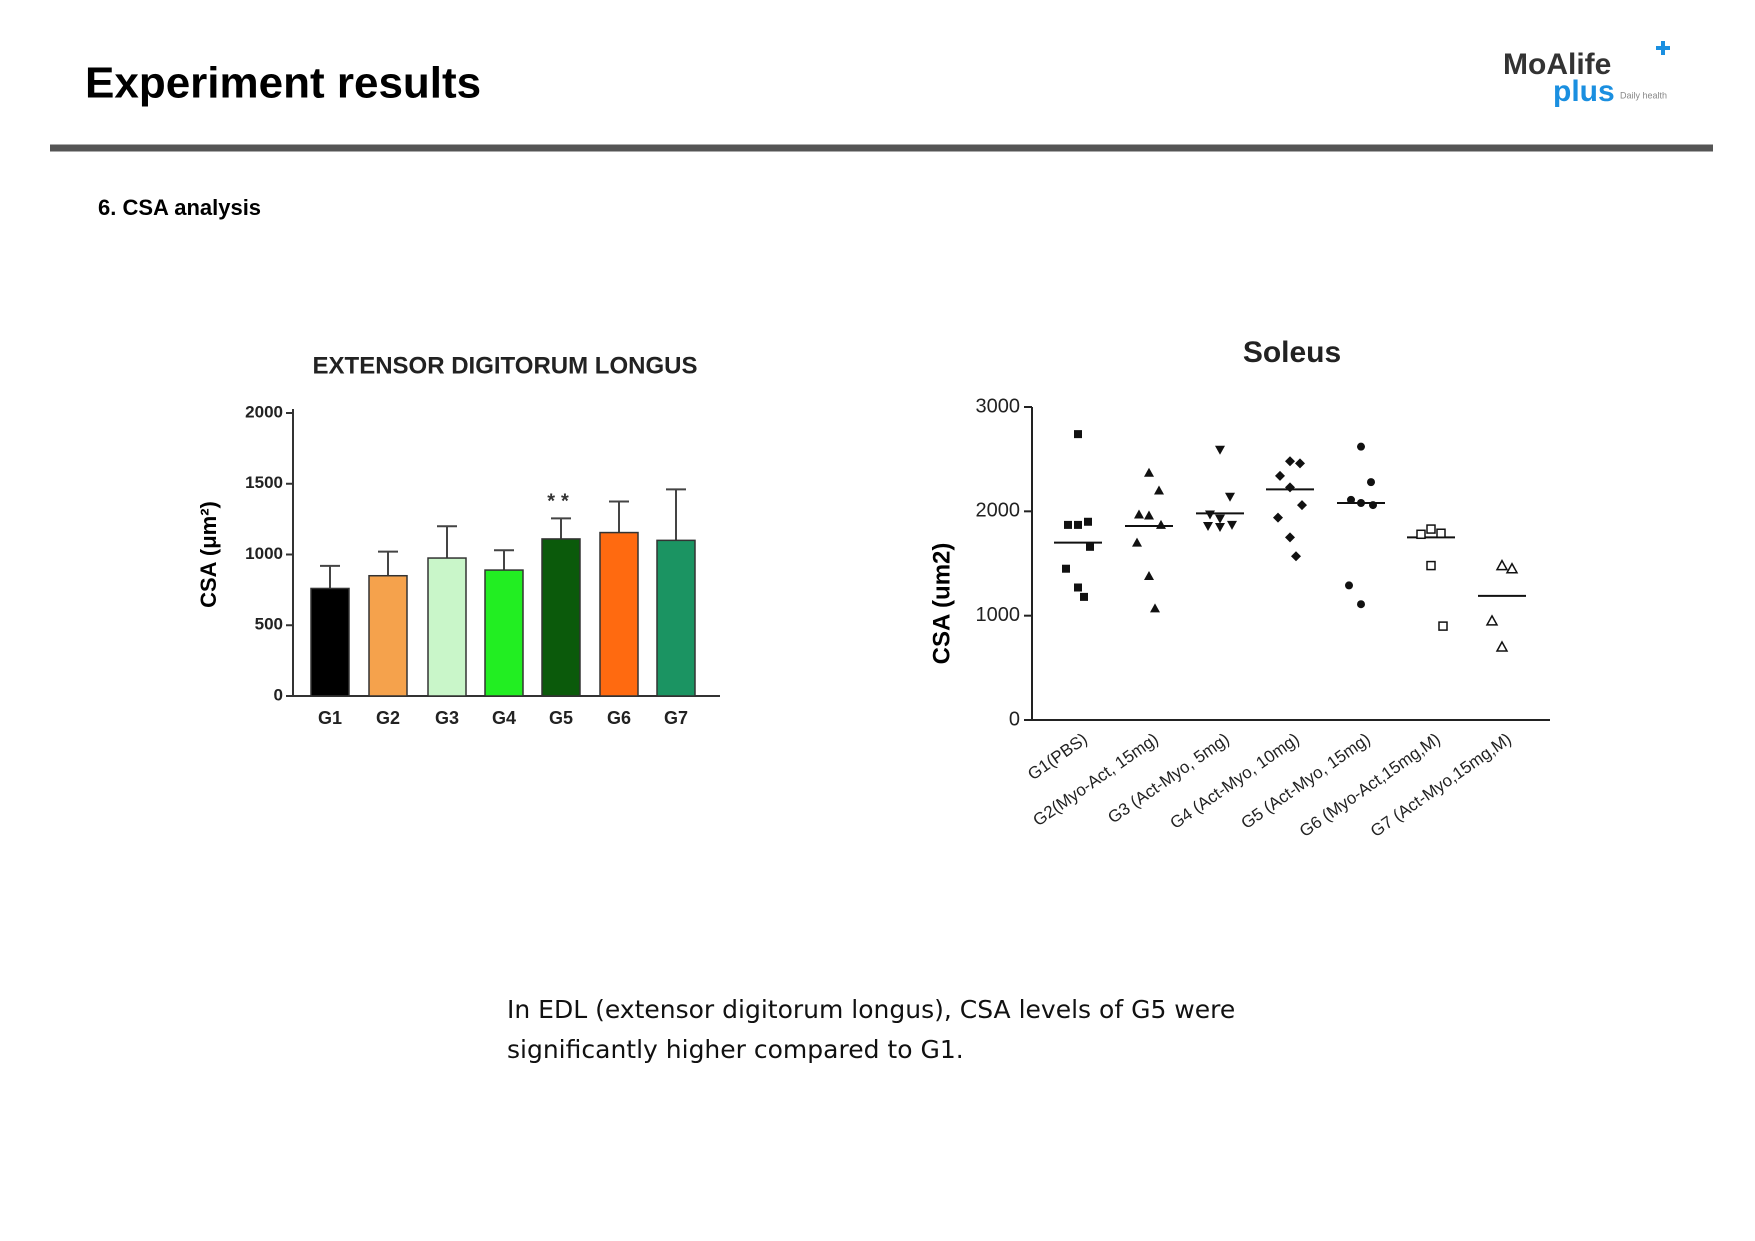  Describe the element at coordinates (1292, 352) in the screenshot. I see `chart-title: Soleus` at that location.